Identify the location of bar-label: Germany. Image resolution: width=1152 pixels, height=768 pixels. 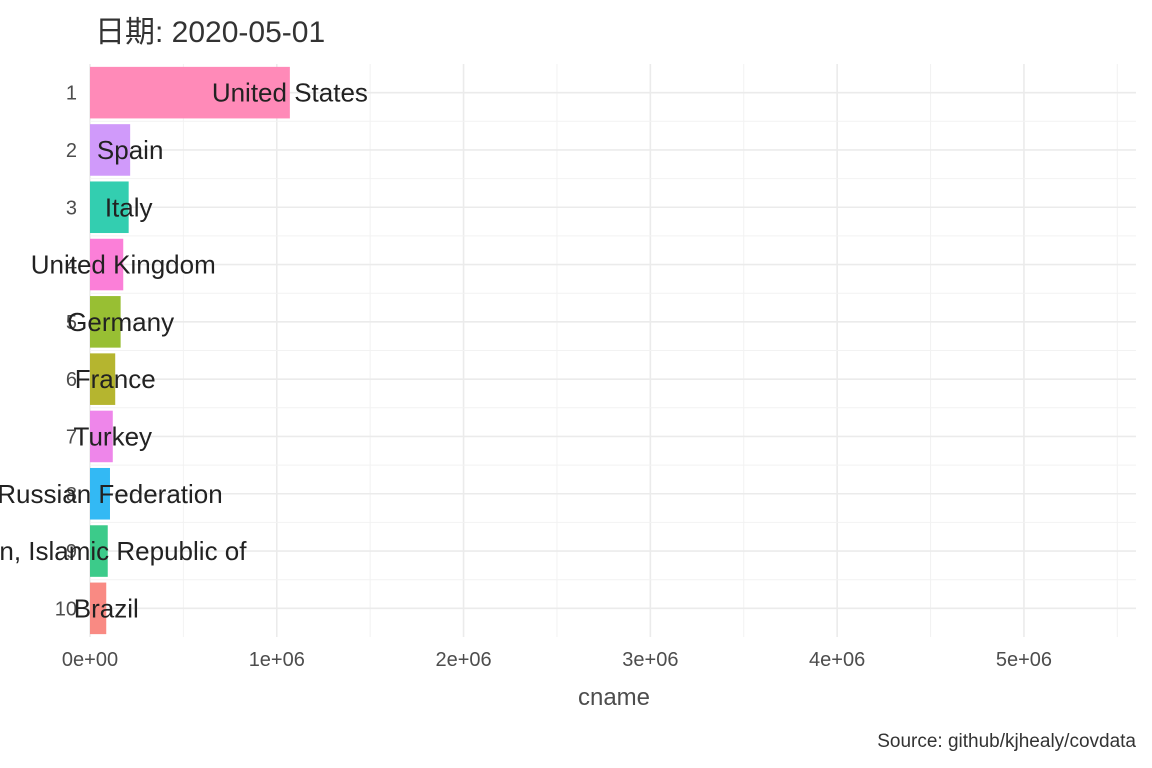
(120, 322).